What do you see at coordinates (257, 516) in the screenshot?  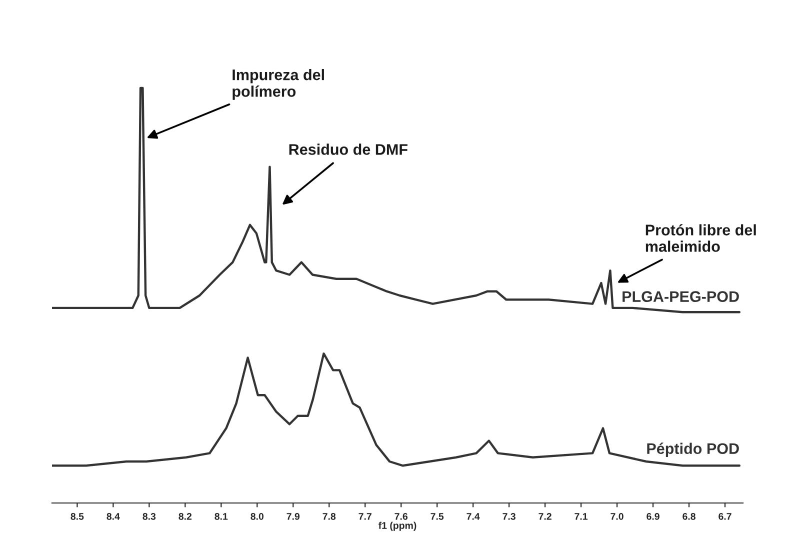 I see `x-tick-label: 8.0` at bounding box center [257, 516].